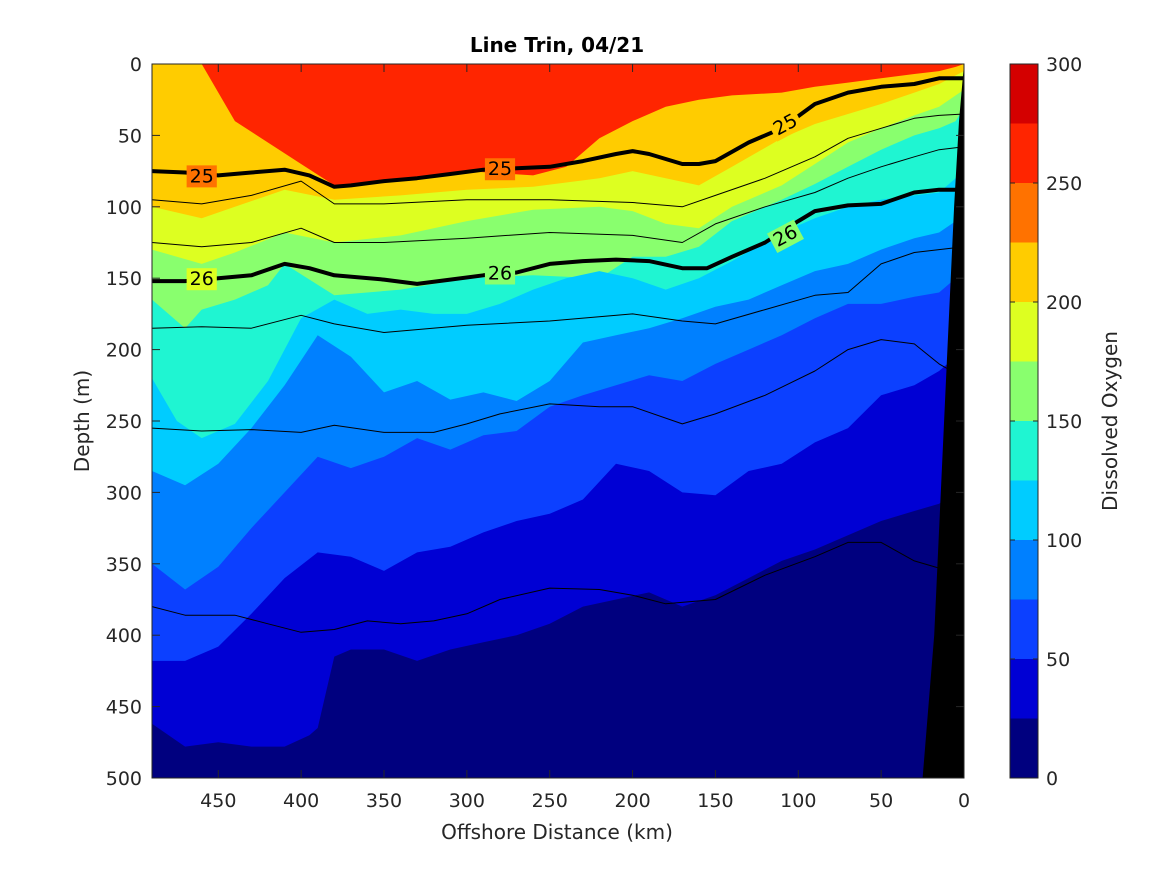 The height and width of the screenshot is (880, 1167). What do you see at coordinates (715, 801) in the screenshot?
I see `x-tick-label: 150` at bounding box center [715, 801].